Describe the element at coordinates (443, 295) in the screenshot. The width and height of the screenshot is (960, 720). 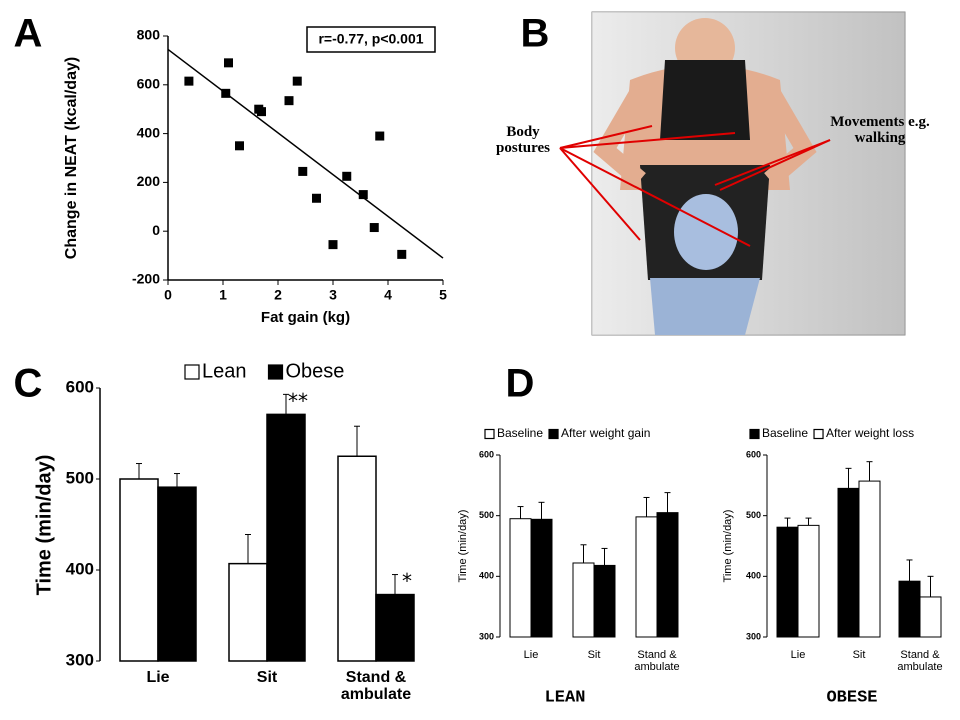
I see `x-tick-label: 5` at that location.